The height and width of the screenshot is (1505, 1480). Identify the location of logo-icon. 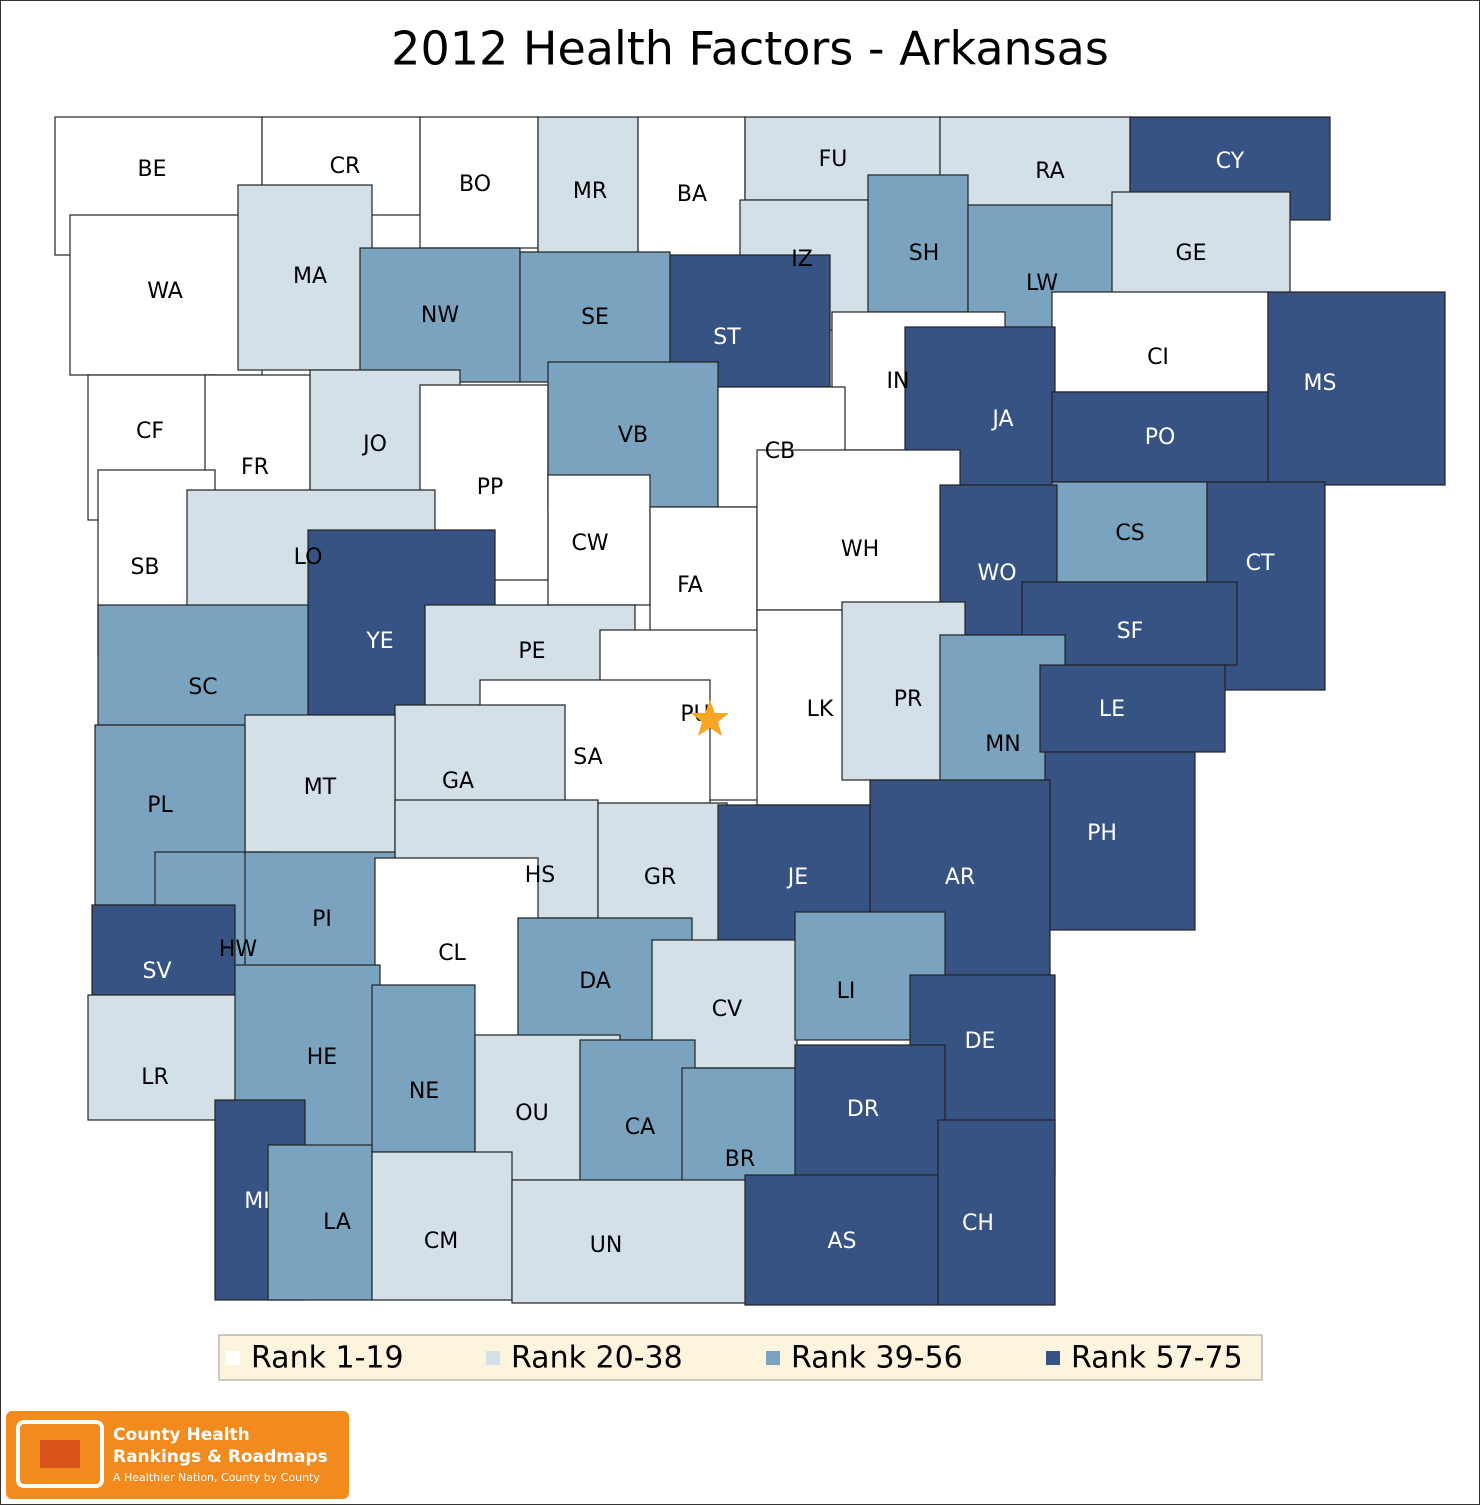
(60, 1454).